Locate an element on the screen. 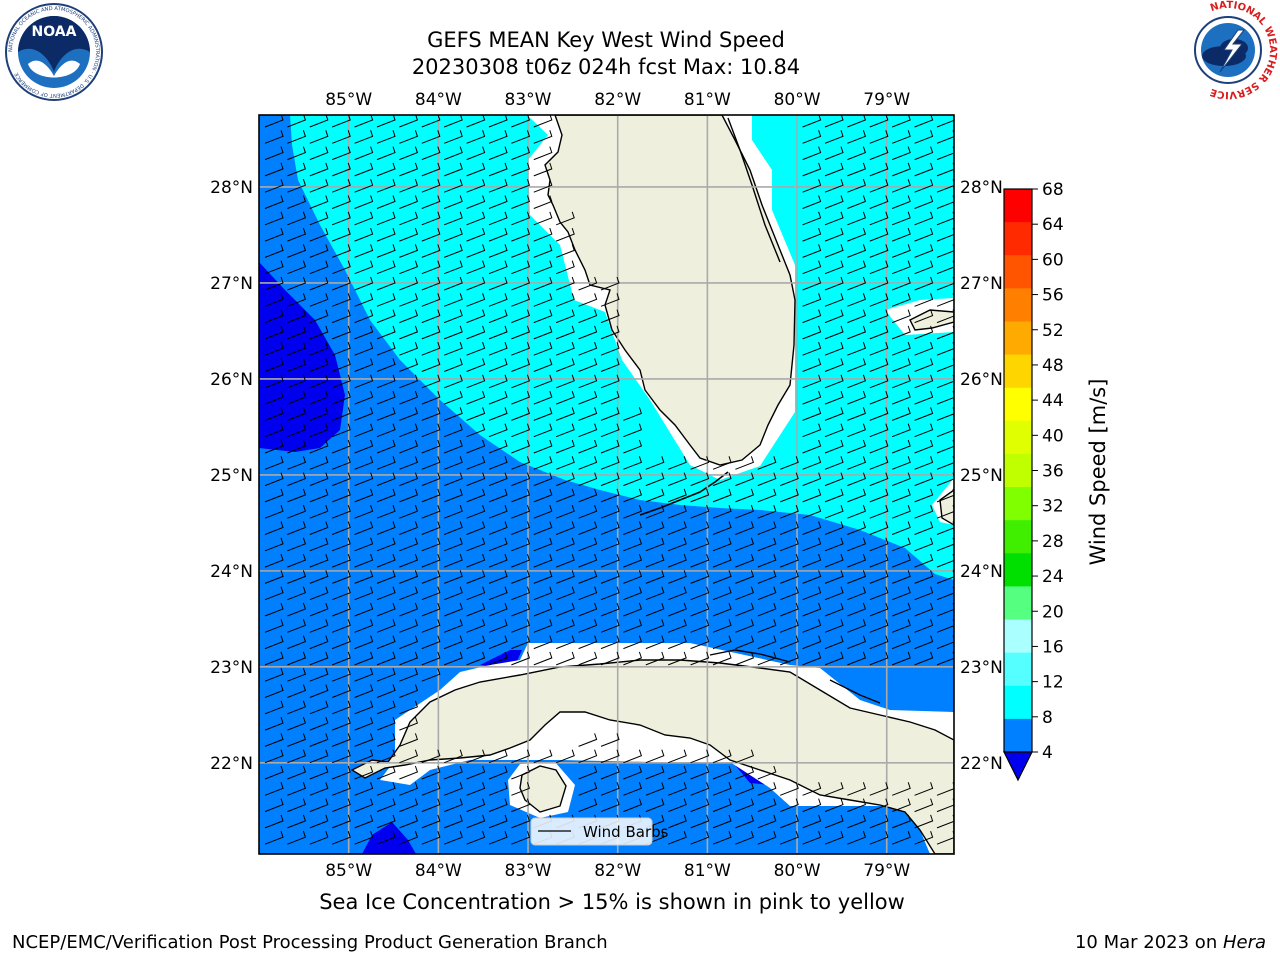 This screenshot has height=960, width=1280. lon-label-bottom-3: 82°W is located at coordinates (617, 871).